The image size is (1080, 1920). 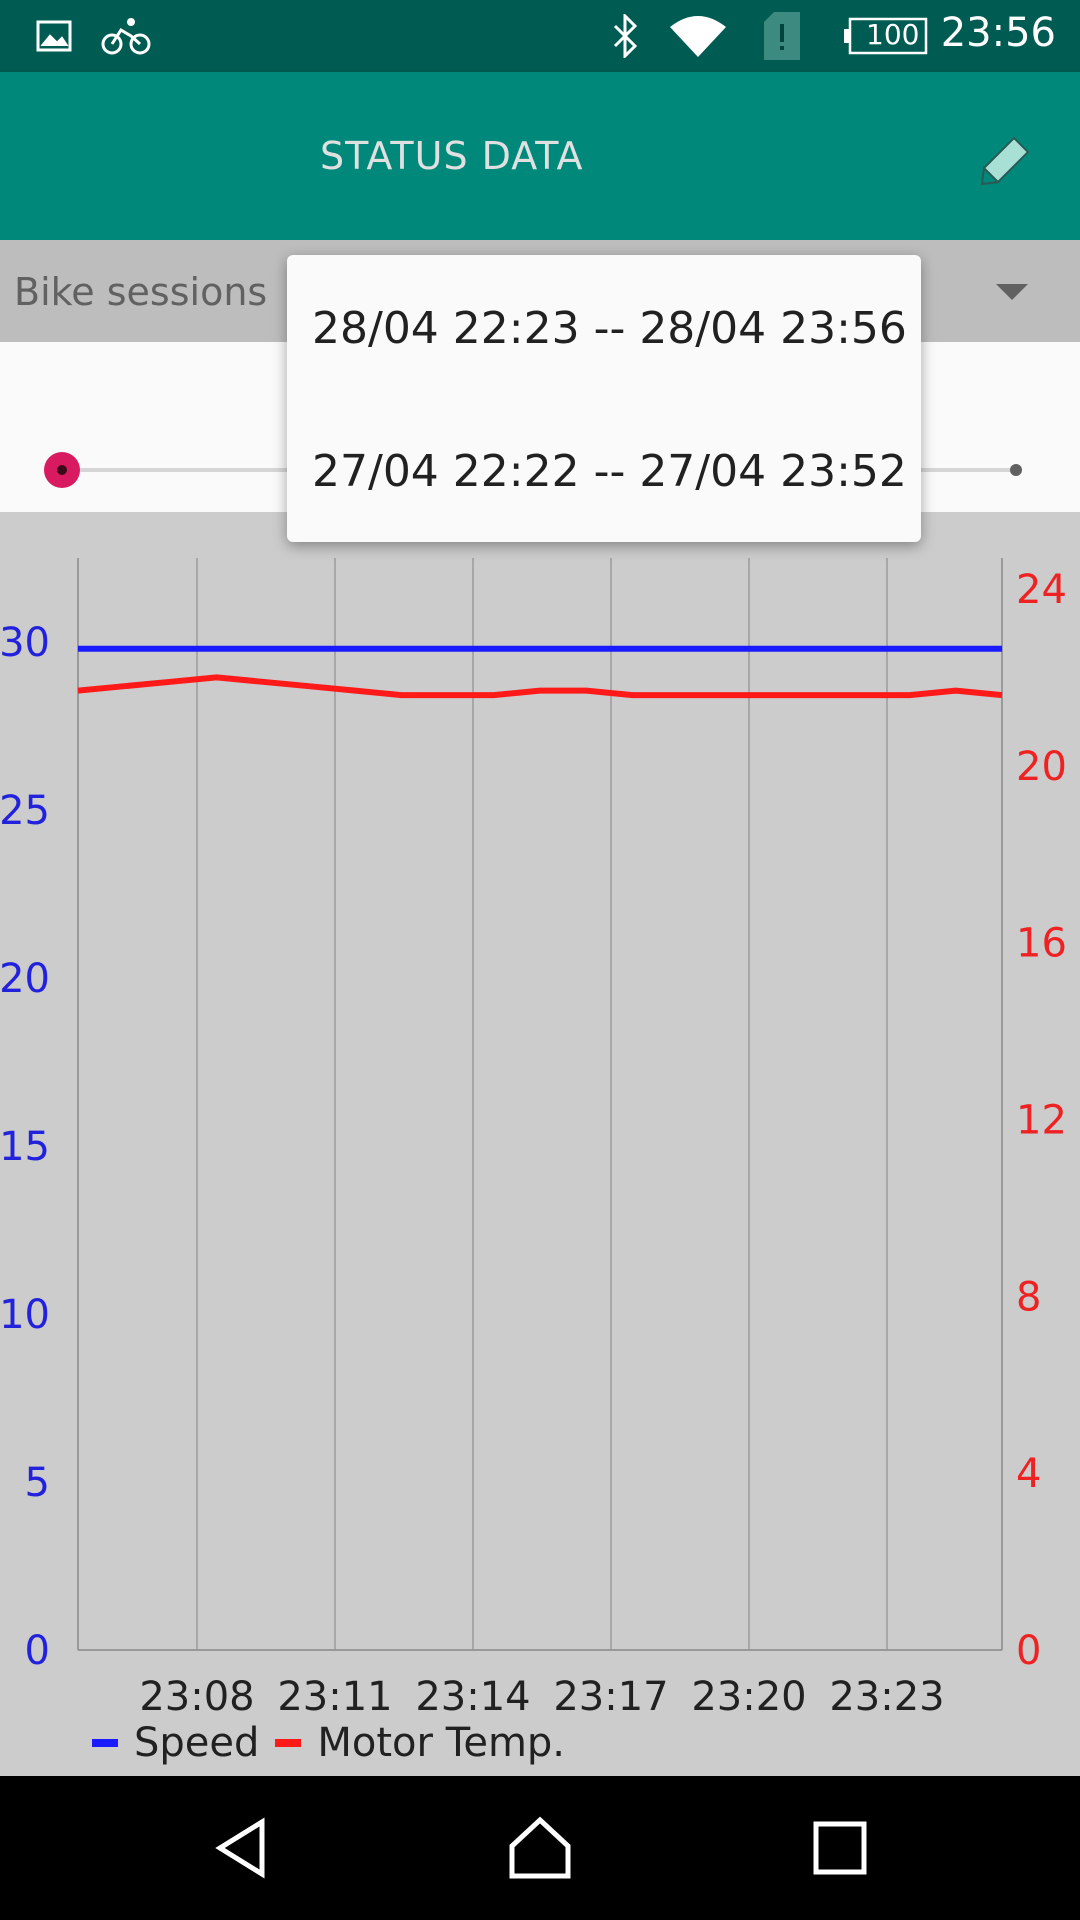 I want to click on slider-thumb-center, so click(x=62, y=470).